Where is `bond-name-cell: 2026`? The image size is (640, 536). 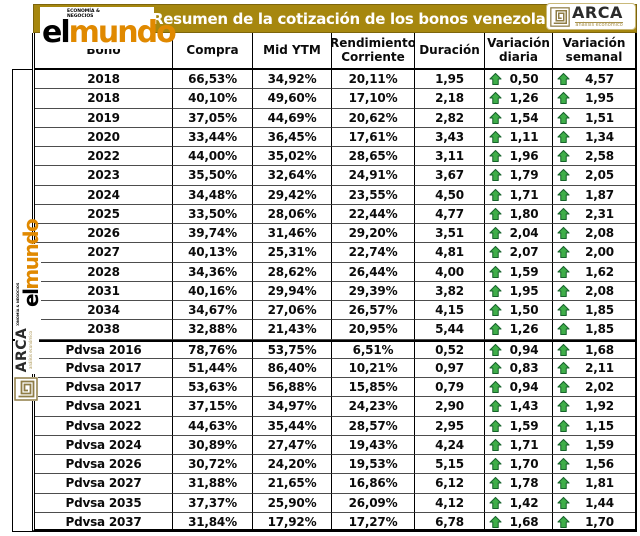
bond-name-cell: 2026 is located at coordinates (104, 234).